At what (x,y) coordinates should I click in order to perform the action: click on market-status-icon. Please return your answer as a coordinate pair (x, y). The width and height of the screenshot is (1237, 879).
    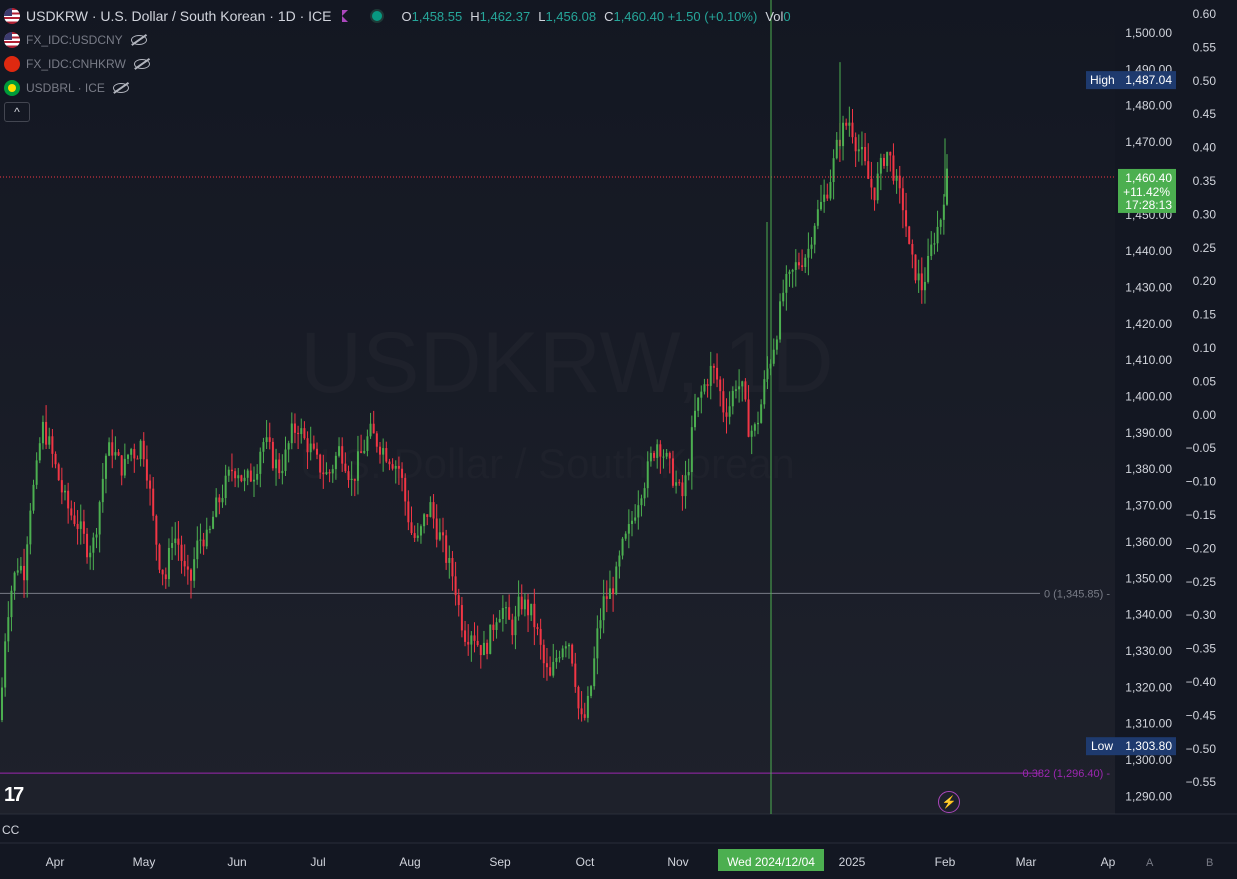
    Looking at the image, I should click on (376, 16).